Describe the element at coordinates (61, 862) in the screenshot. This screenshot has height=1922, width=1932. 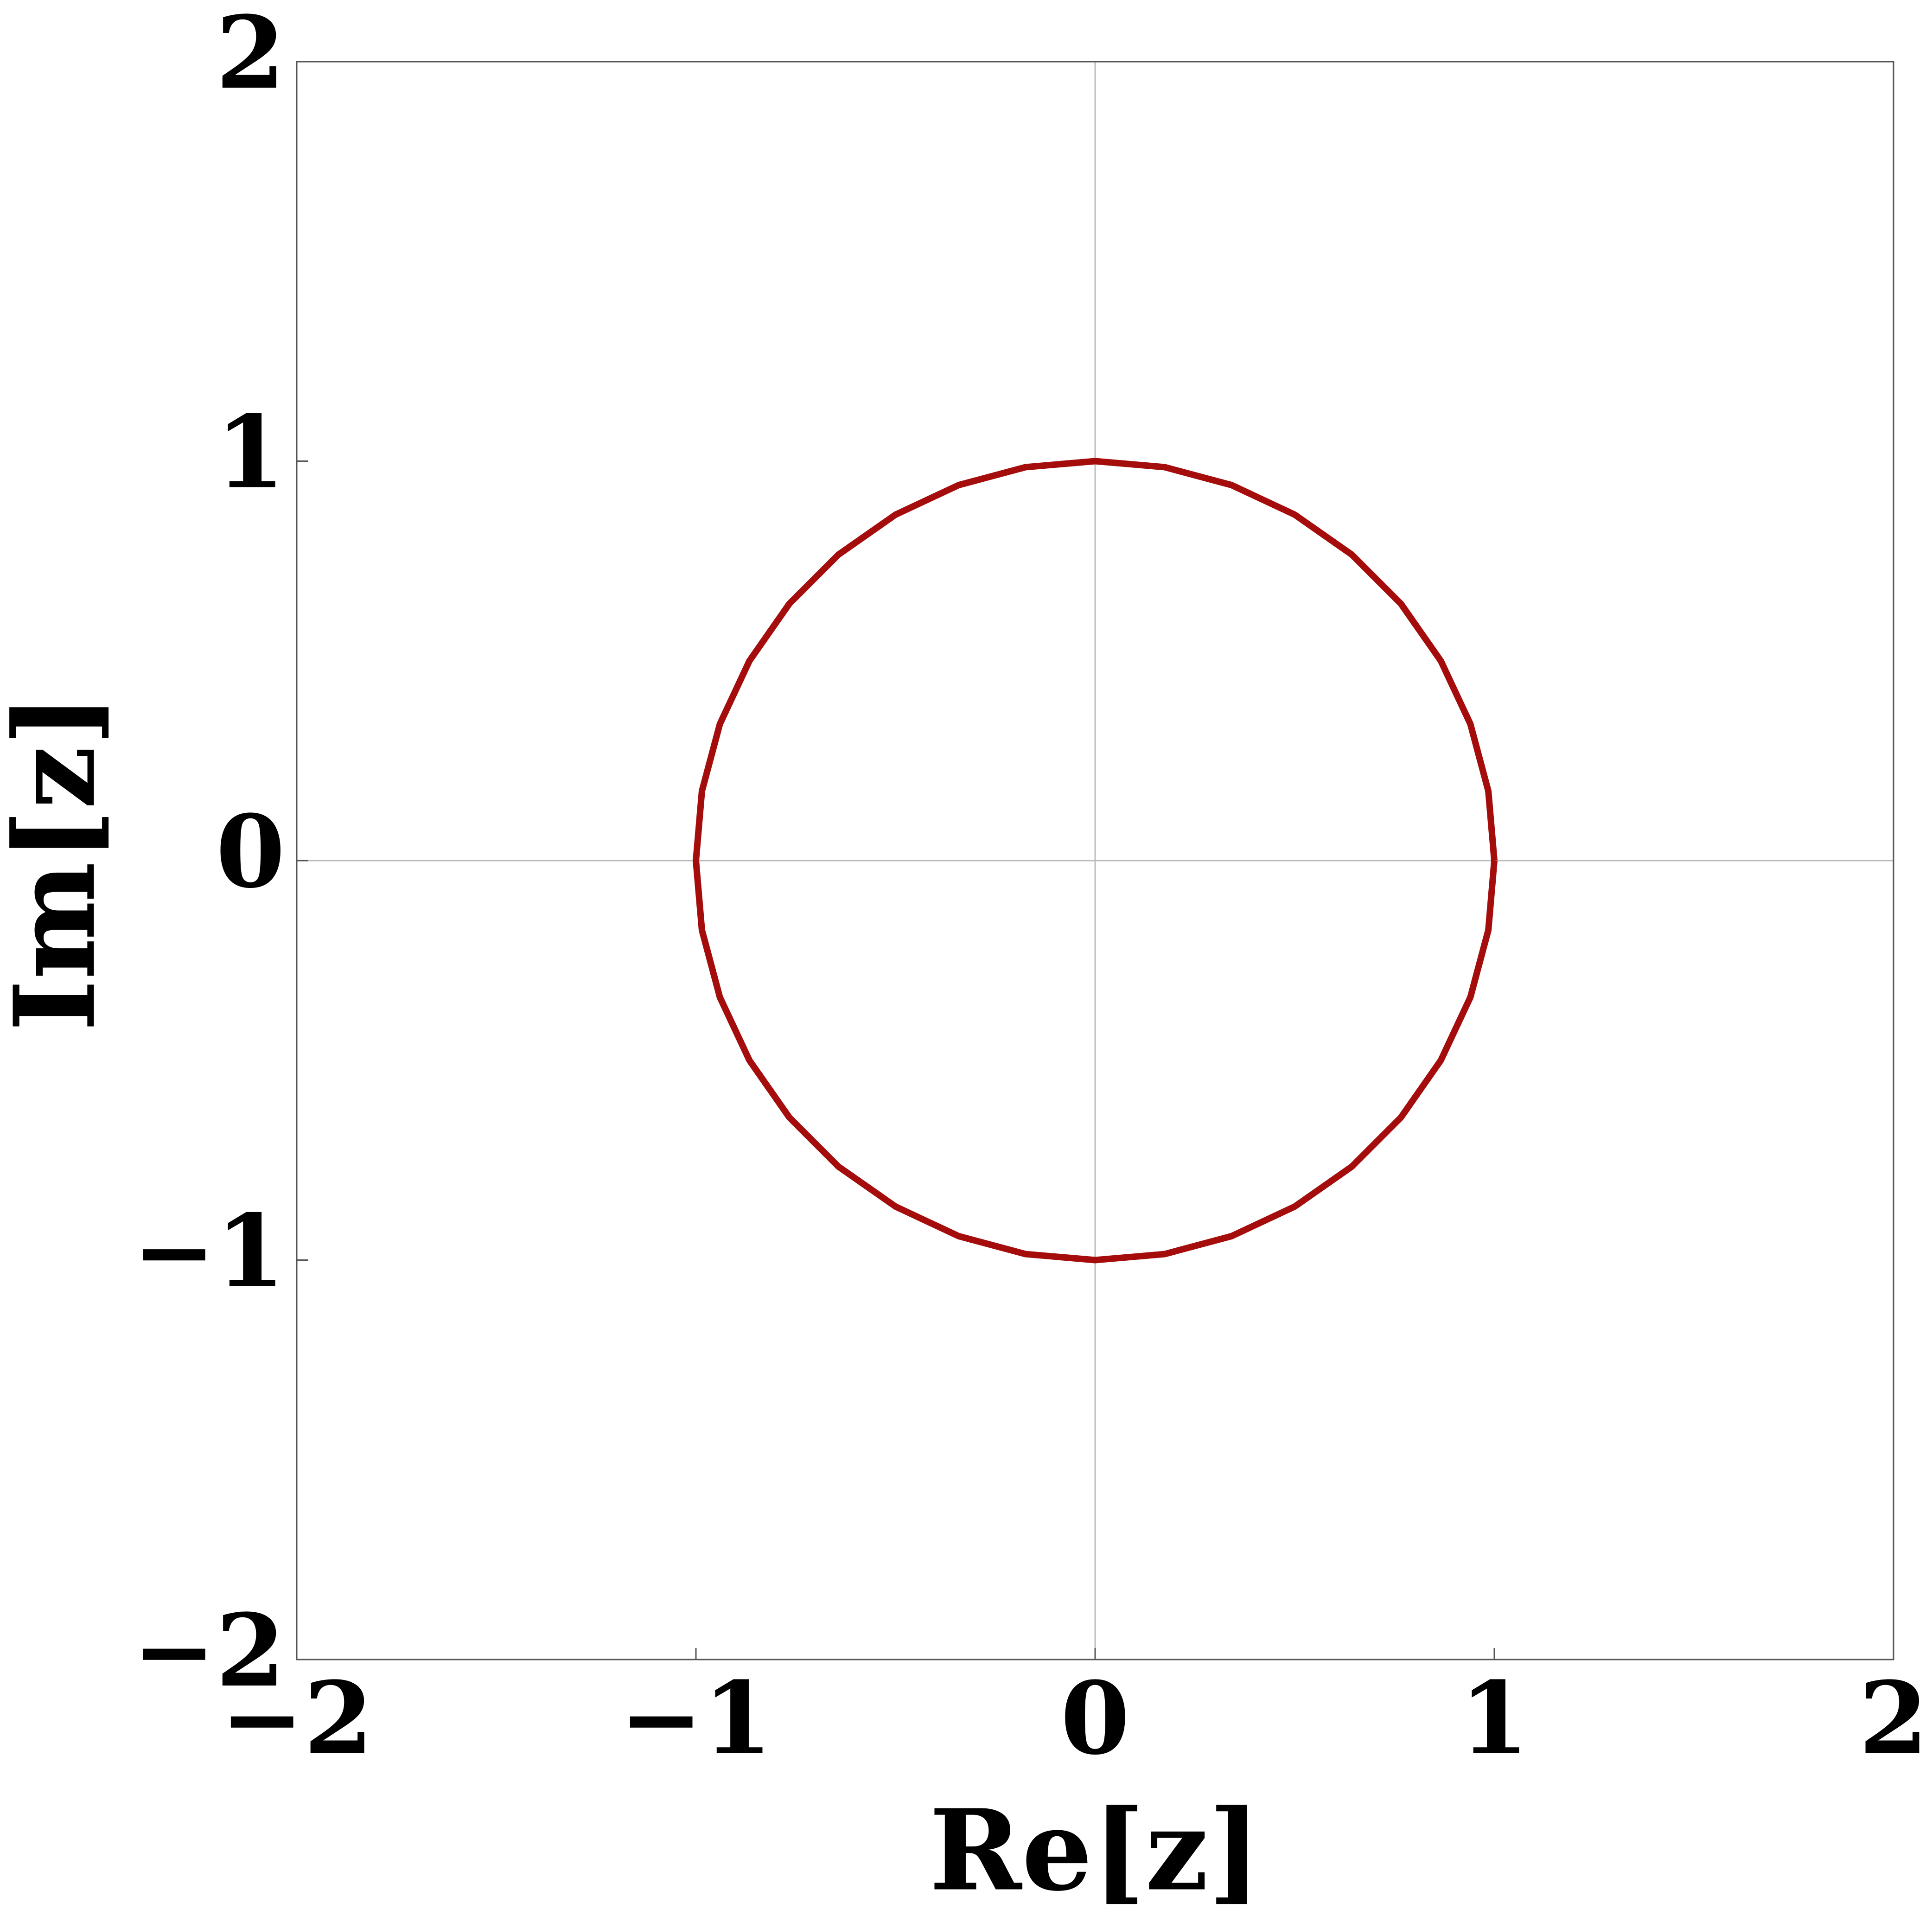
I see `y-axis-label: Im[z]` at that location.